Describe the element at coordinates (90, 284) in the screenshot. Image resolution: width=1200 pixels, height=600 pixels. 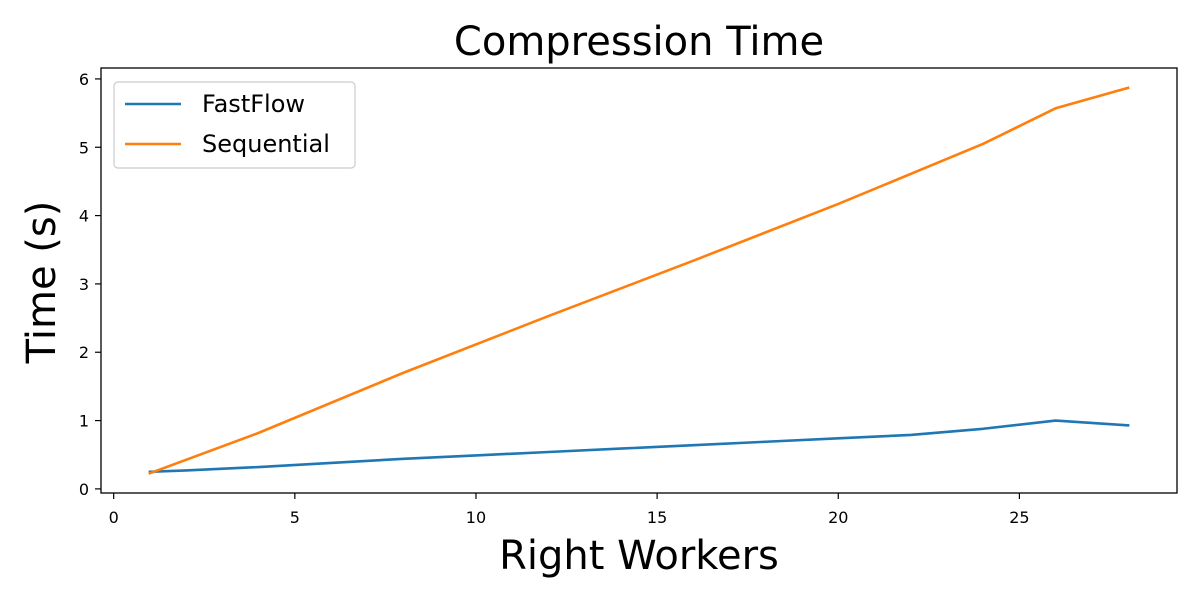
I see `y-axis: 0 1 2 3 4 5 6` at that location.